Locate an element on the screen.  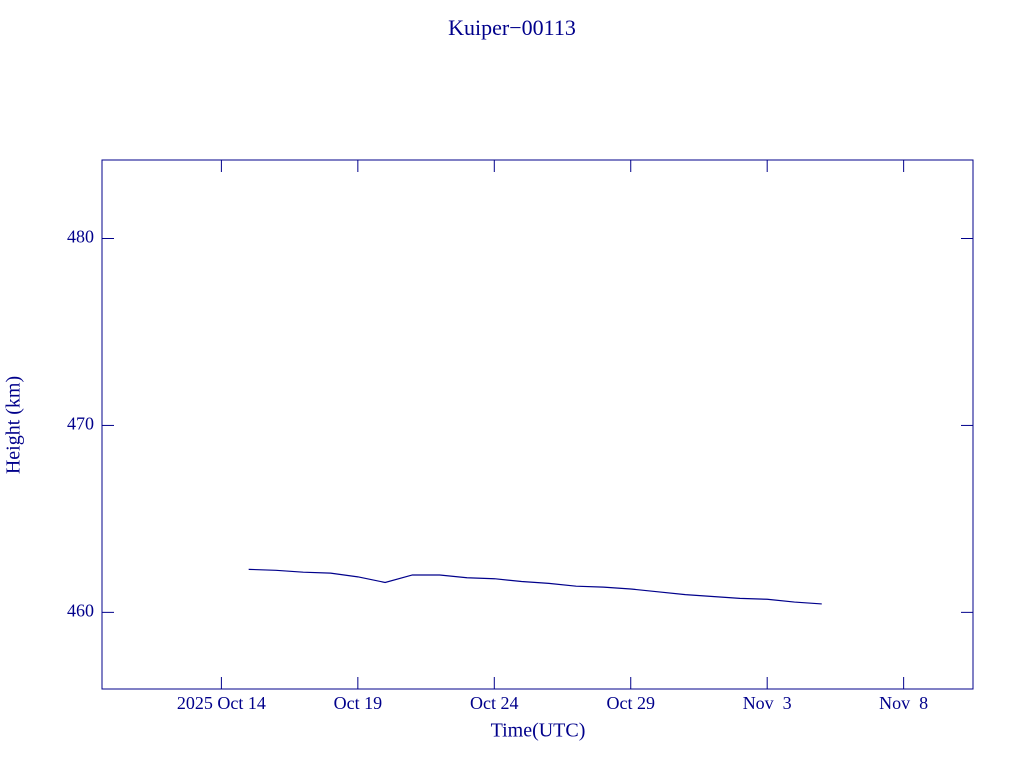
x-tick-label: Nov 8 is located at coordinates (903, 703).